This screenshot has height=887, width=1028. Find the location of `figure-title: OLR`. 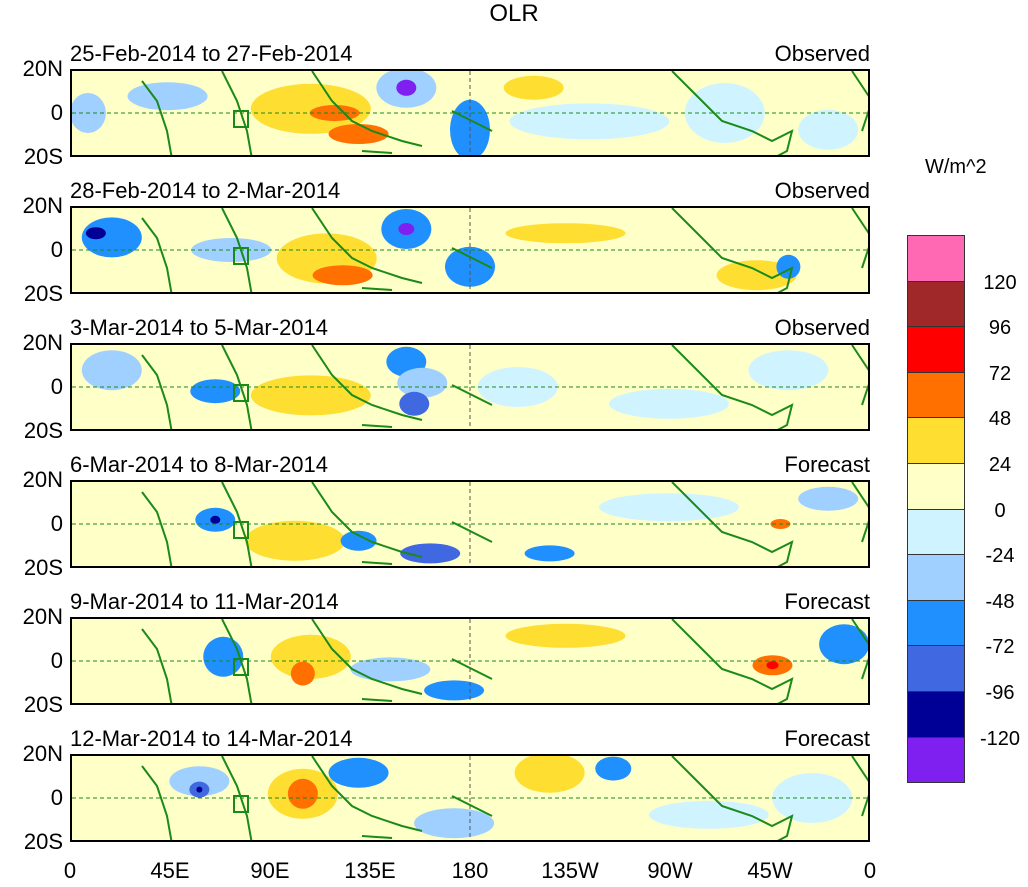

figure-title: OLR is located at coordinates (514, 13).